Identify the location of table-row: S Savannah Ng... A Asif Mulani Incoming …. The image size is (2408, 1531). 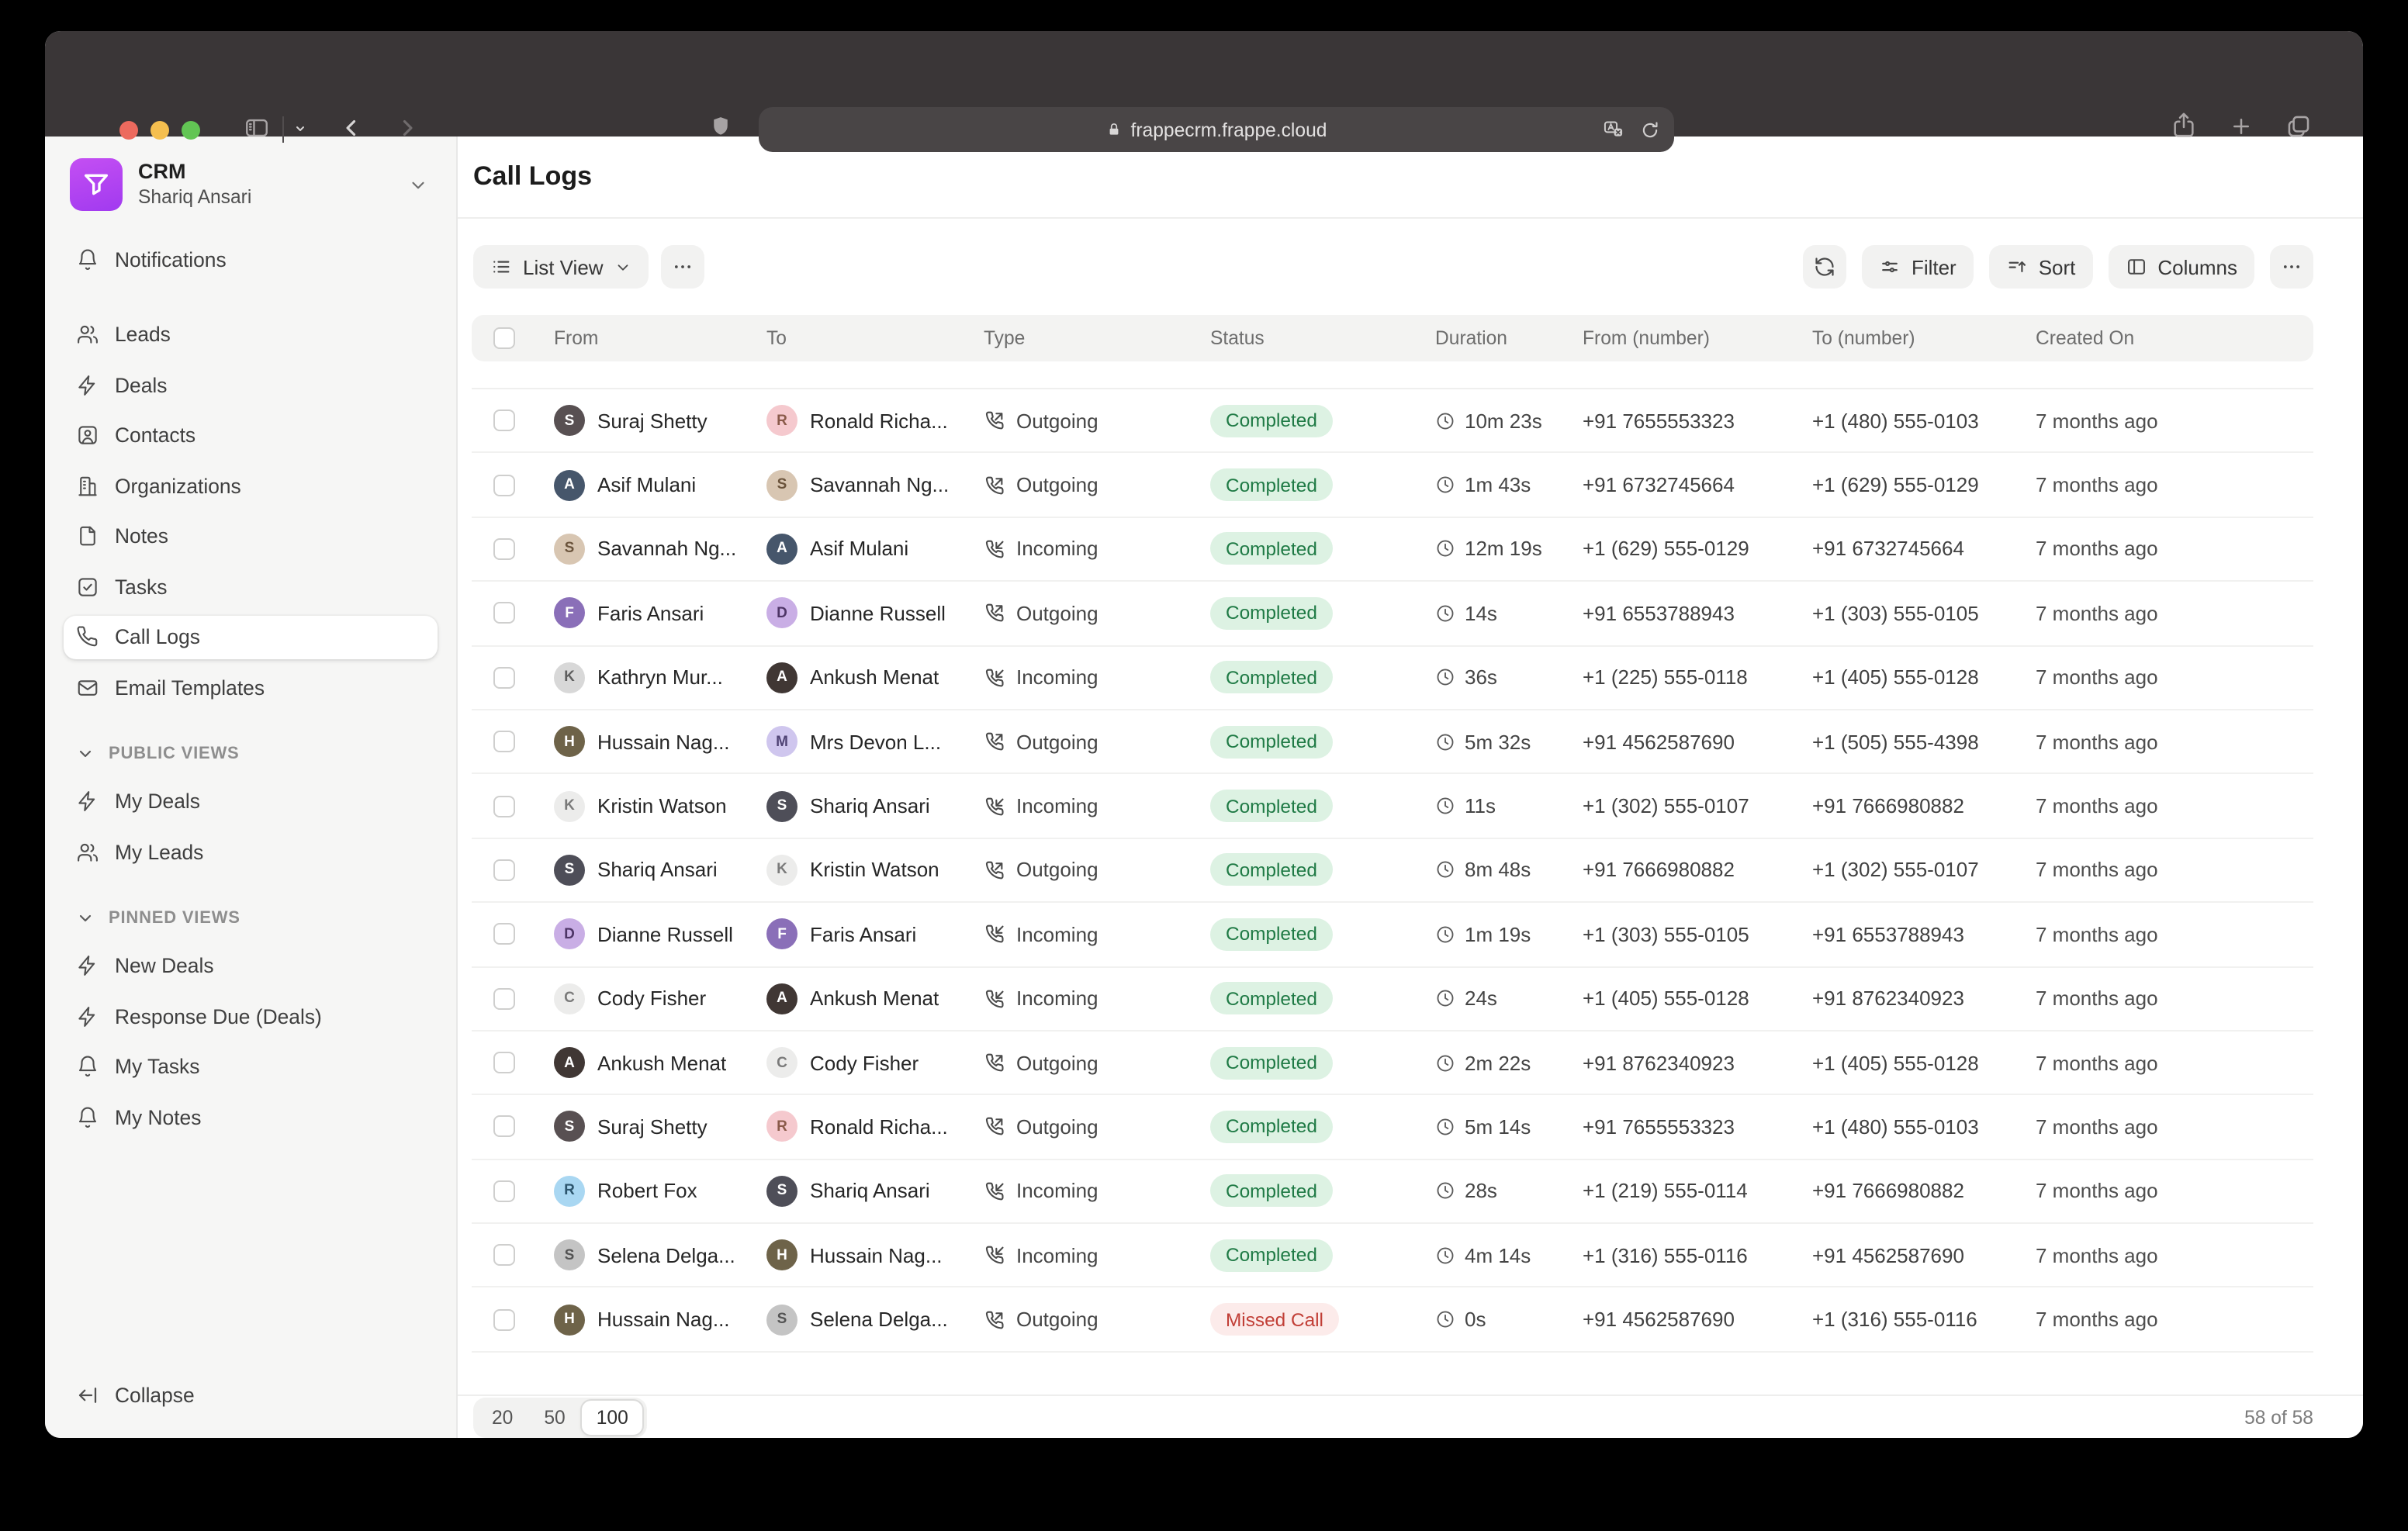
(1392, 550).